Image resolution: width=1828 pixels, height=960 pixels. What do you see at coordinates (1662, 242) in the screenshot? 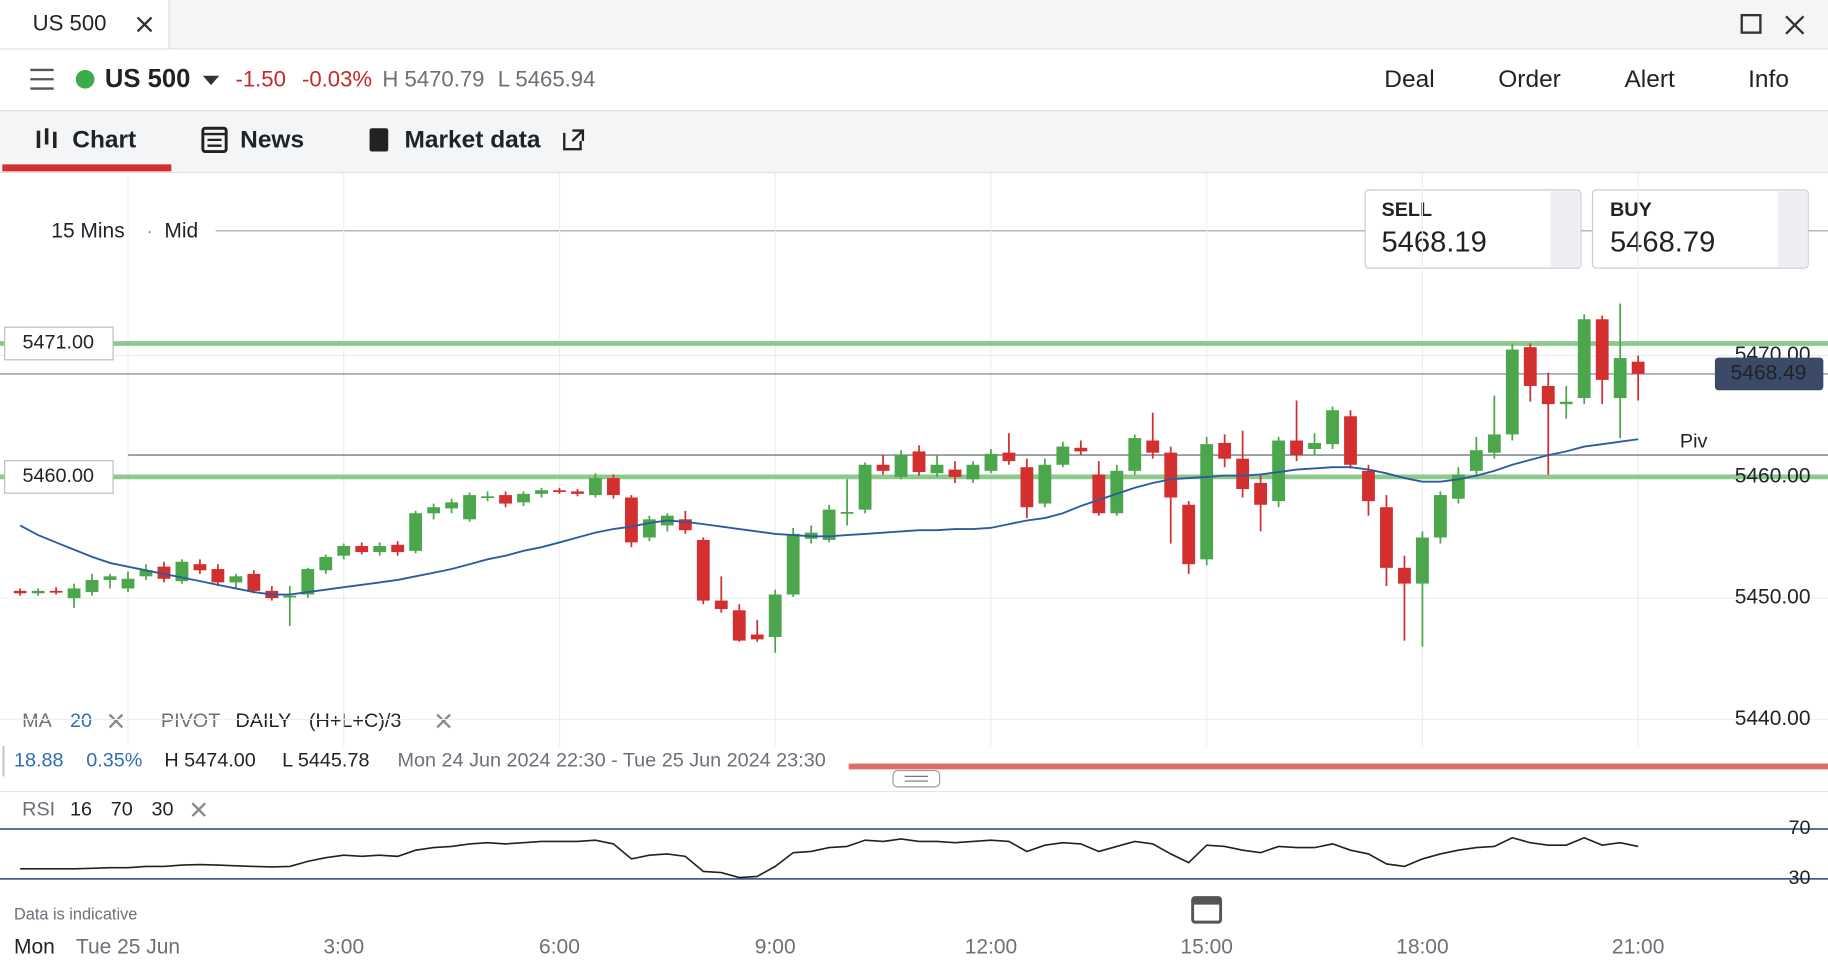
I see `buy-price: 5468.79` at bounding box center [1662, 242].